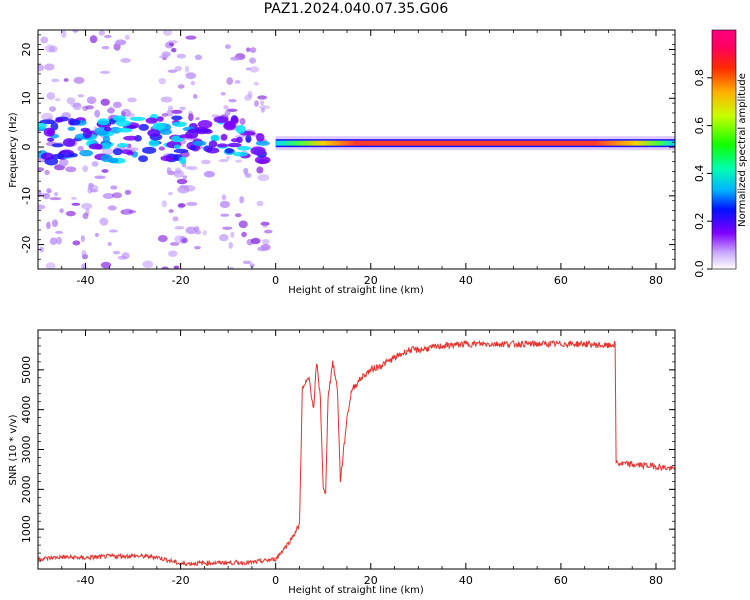  Describe the element at coordinates (26, 370) in the screenshot. I see `snr-ytick-label: 5000` at that location.